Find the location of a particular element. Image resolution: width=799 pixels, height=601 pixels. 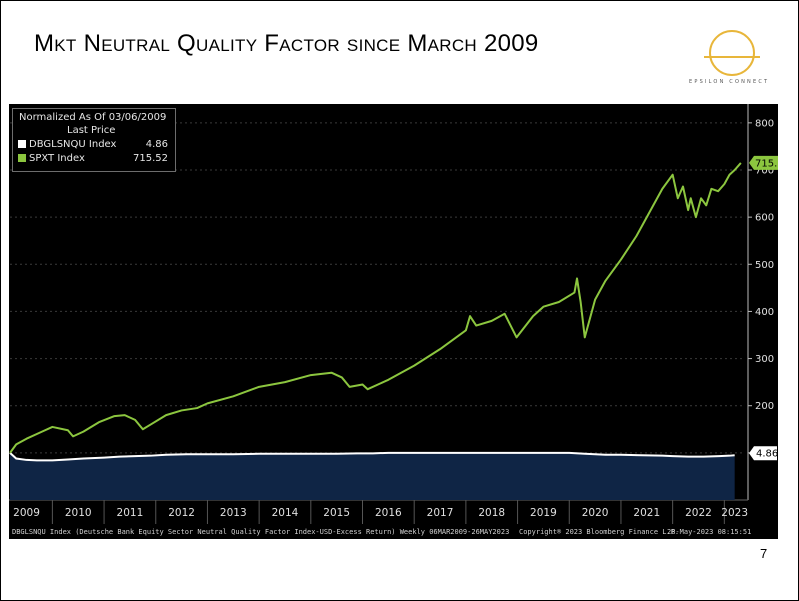

logo-text: EPSILON CONNECT is located at coordinates (729, 82).